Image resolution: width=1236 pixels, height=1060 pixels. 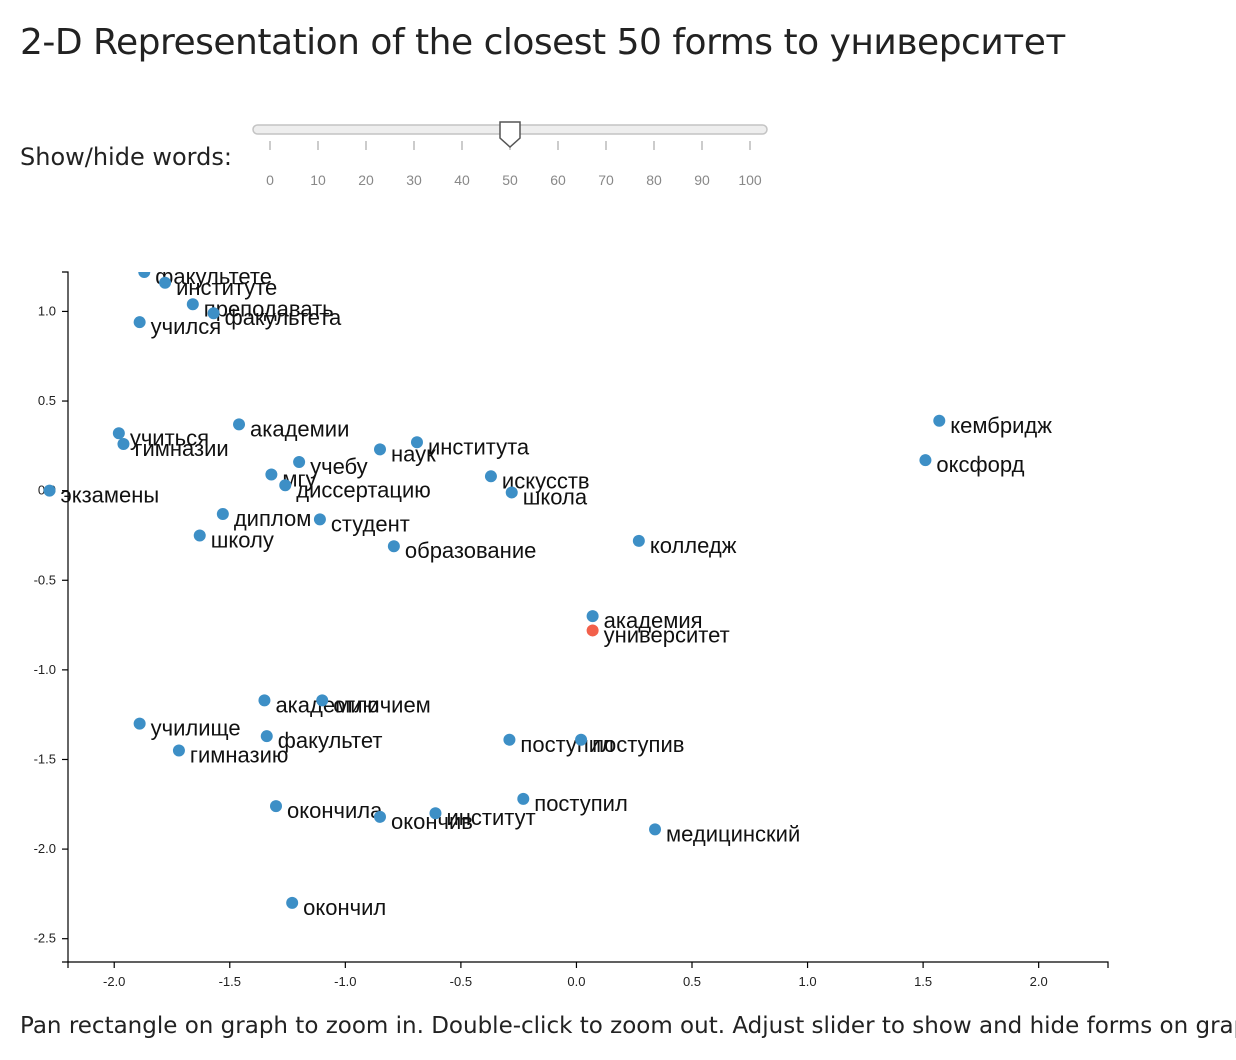 What do you see at coordinates (462, 180) in the screenshot?
I see `slider-tick-label: 40` at bounding box center [462, 180].